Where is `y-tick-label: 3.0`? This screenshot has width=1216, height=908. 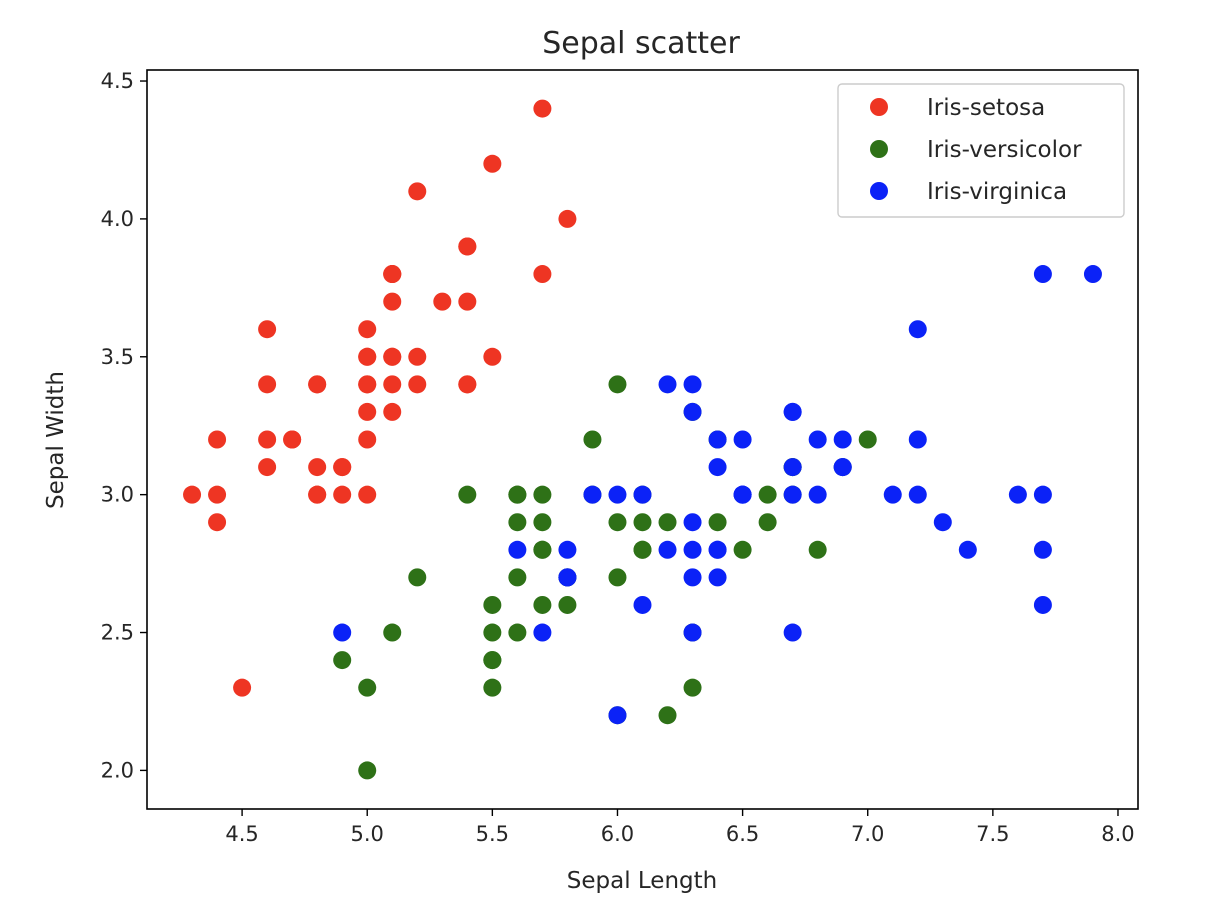 y-tick-label: 3.0 is located at coordinates (117, 495).